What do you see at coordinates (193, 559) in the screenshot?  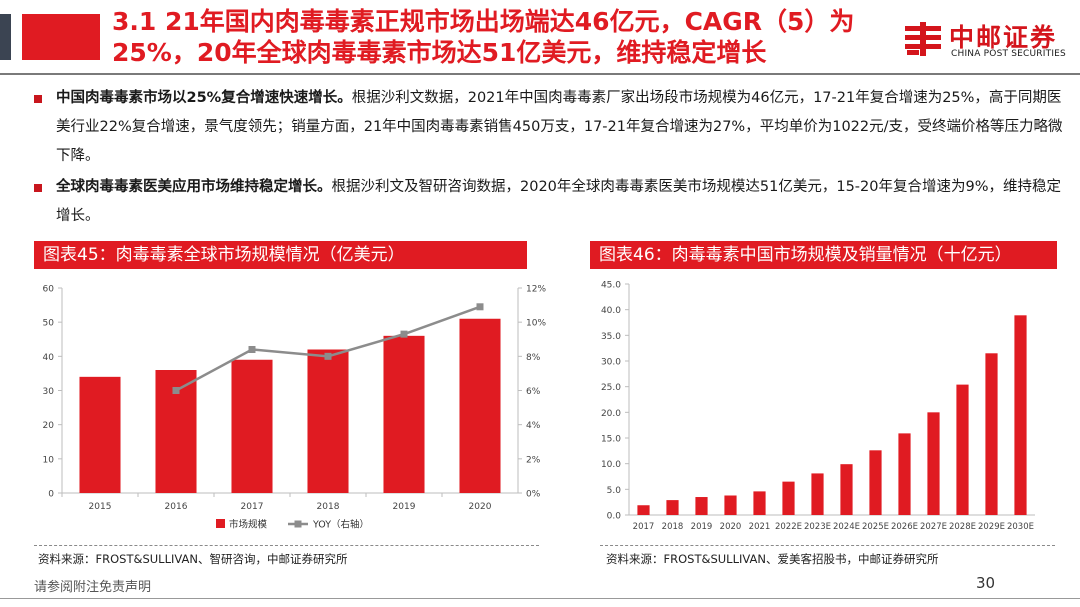 I see `chart45-source: 资料来源：FROST&SULLIVAN、智研咨询，中邮证券研究所` at bounding box center [193, 559].